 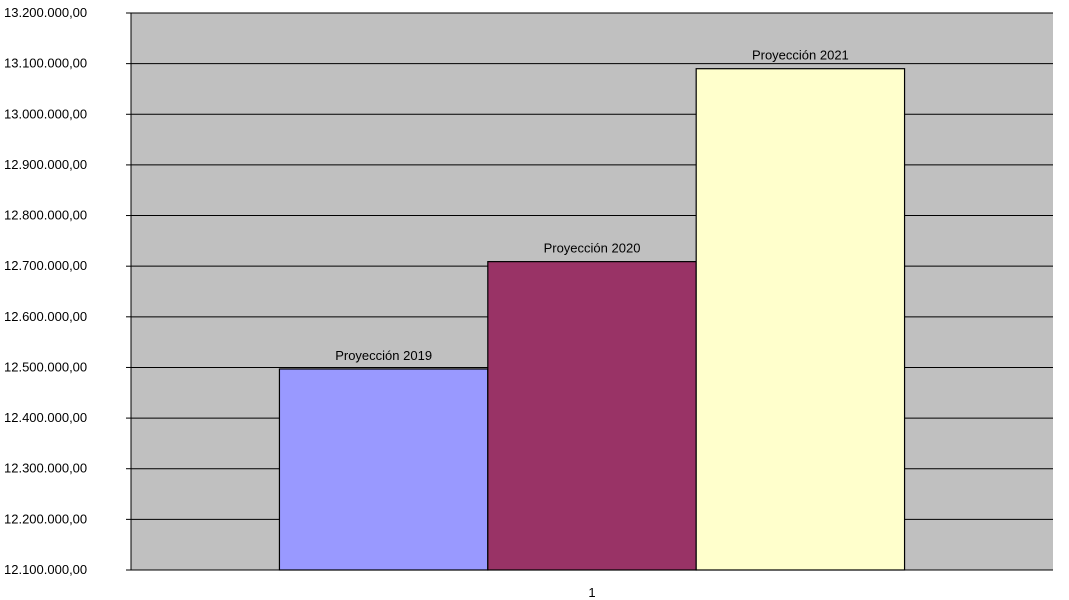 I want to click on x-axis-ticks: 1, so click(x=591, y=592).